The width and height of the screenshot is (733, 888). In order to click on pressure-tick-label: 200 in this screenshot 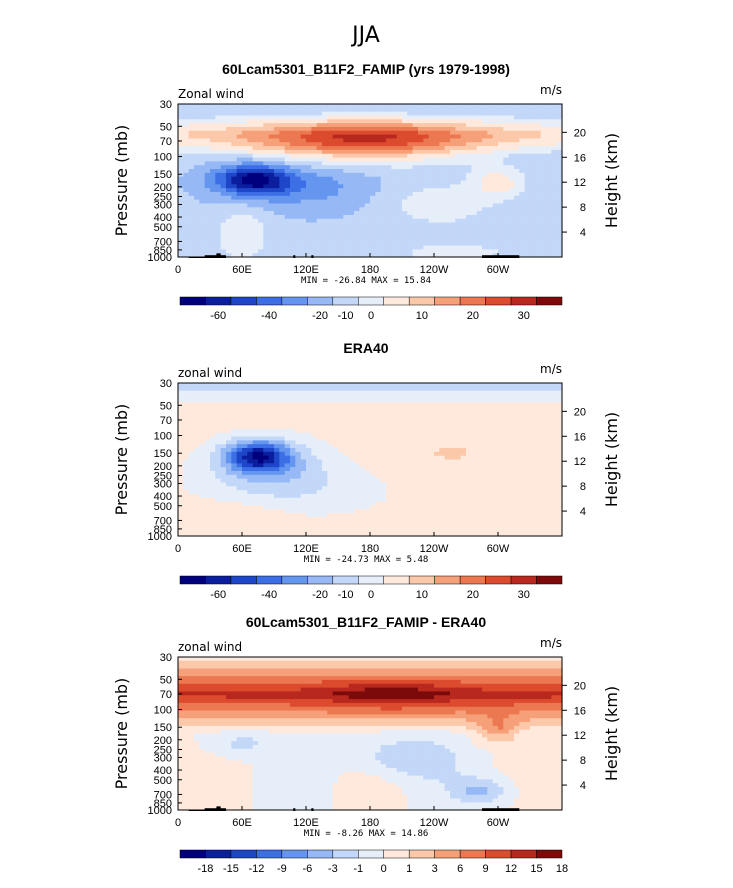, I will do `click(163, 188)`.